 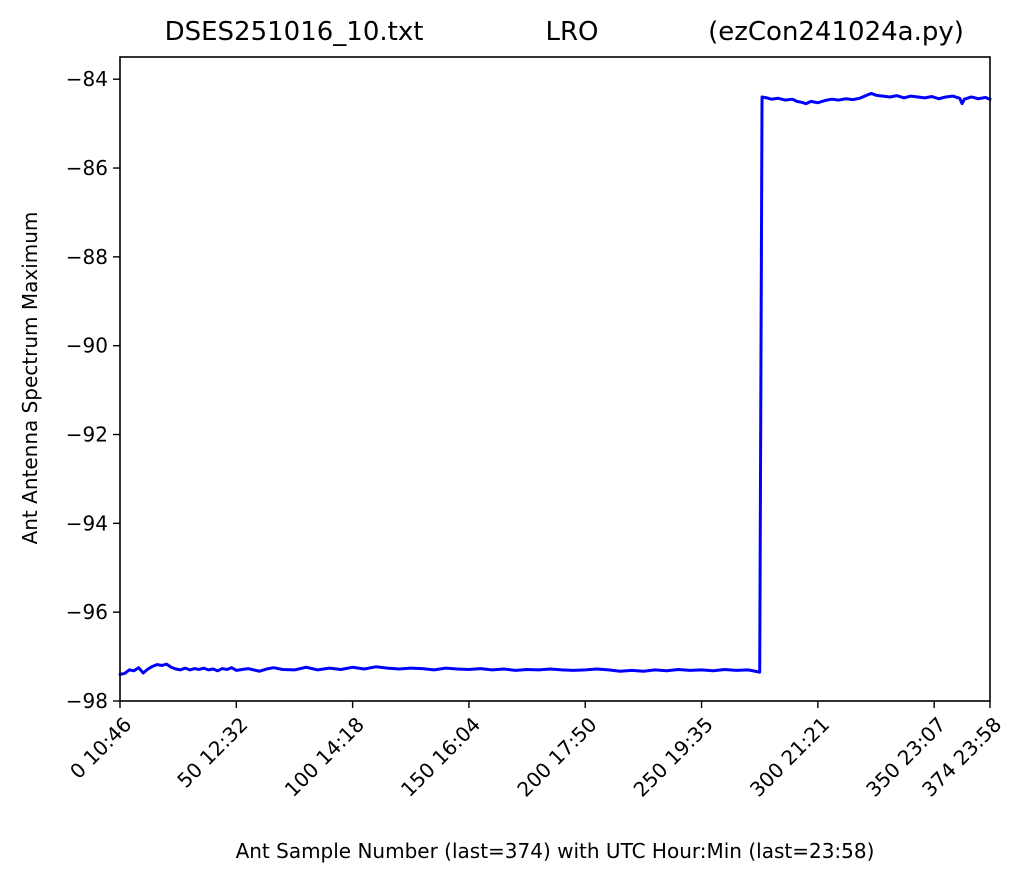 I want to click on x-tick-label: 300 21:21, so click(x=789, y=756).